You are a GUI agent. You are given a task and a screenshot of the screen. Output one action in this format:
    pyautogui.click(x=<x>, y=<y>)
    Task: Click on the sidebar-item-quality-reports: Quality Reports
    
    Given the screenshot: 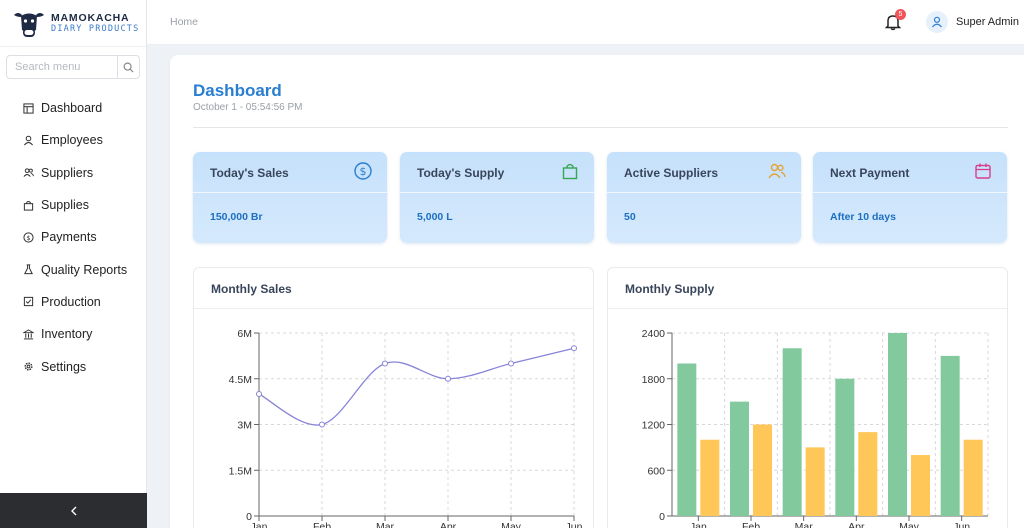 What is the action you would take?
    pyautogui.click(x=73, y=269)
    